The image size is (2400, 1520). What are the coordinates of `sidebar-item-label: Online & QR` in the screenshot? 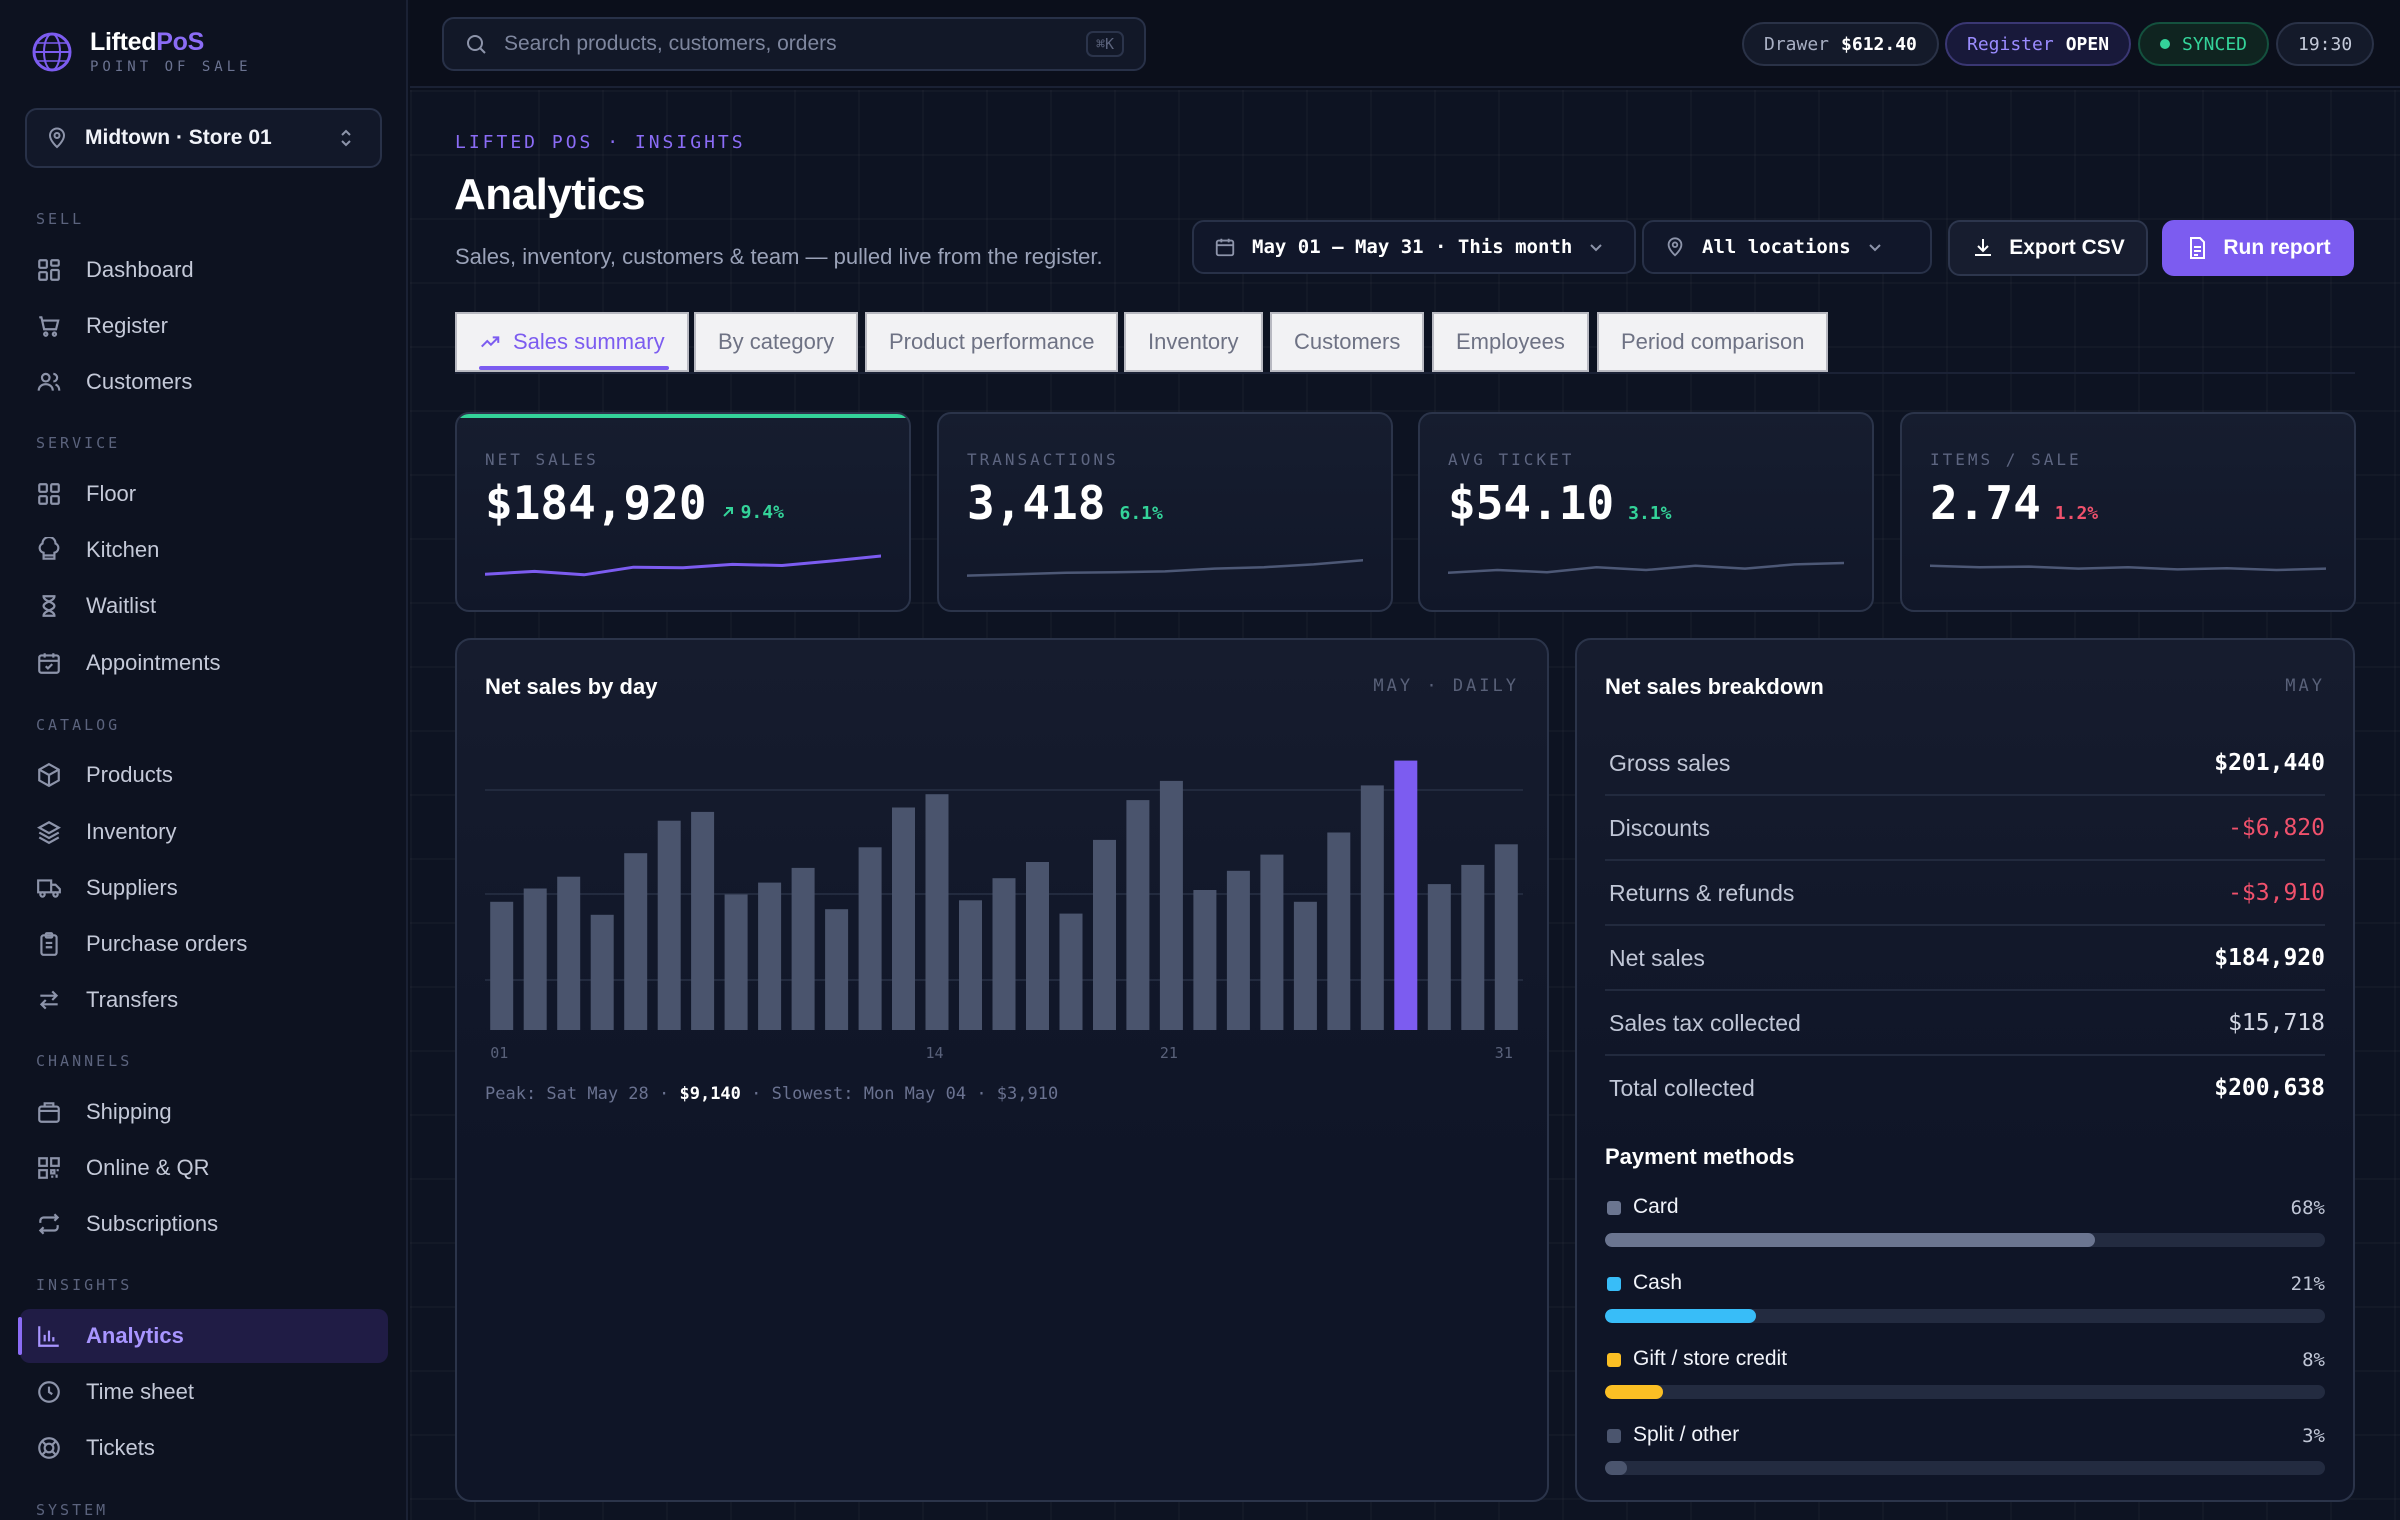 It's located at (148, 1167).